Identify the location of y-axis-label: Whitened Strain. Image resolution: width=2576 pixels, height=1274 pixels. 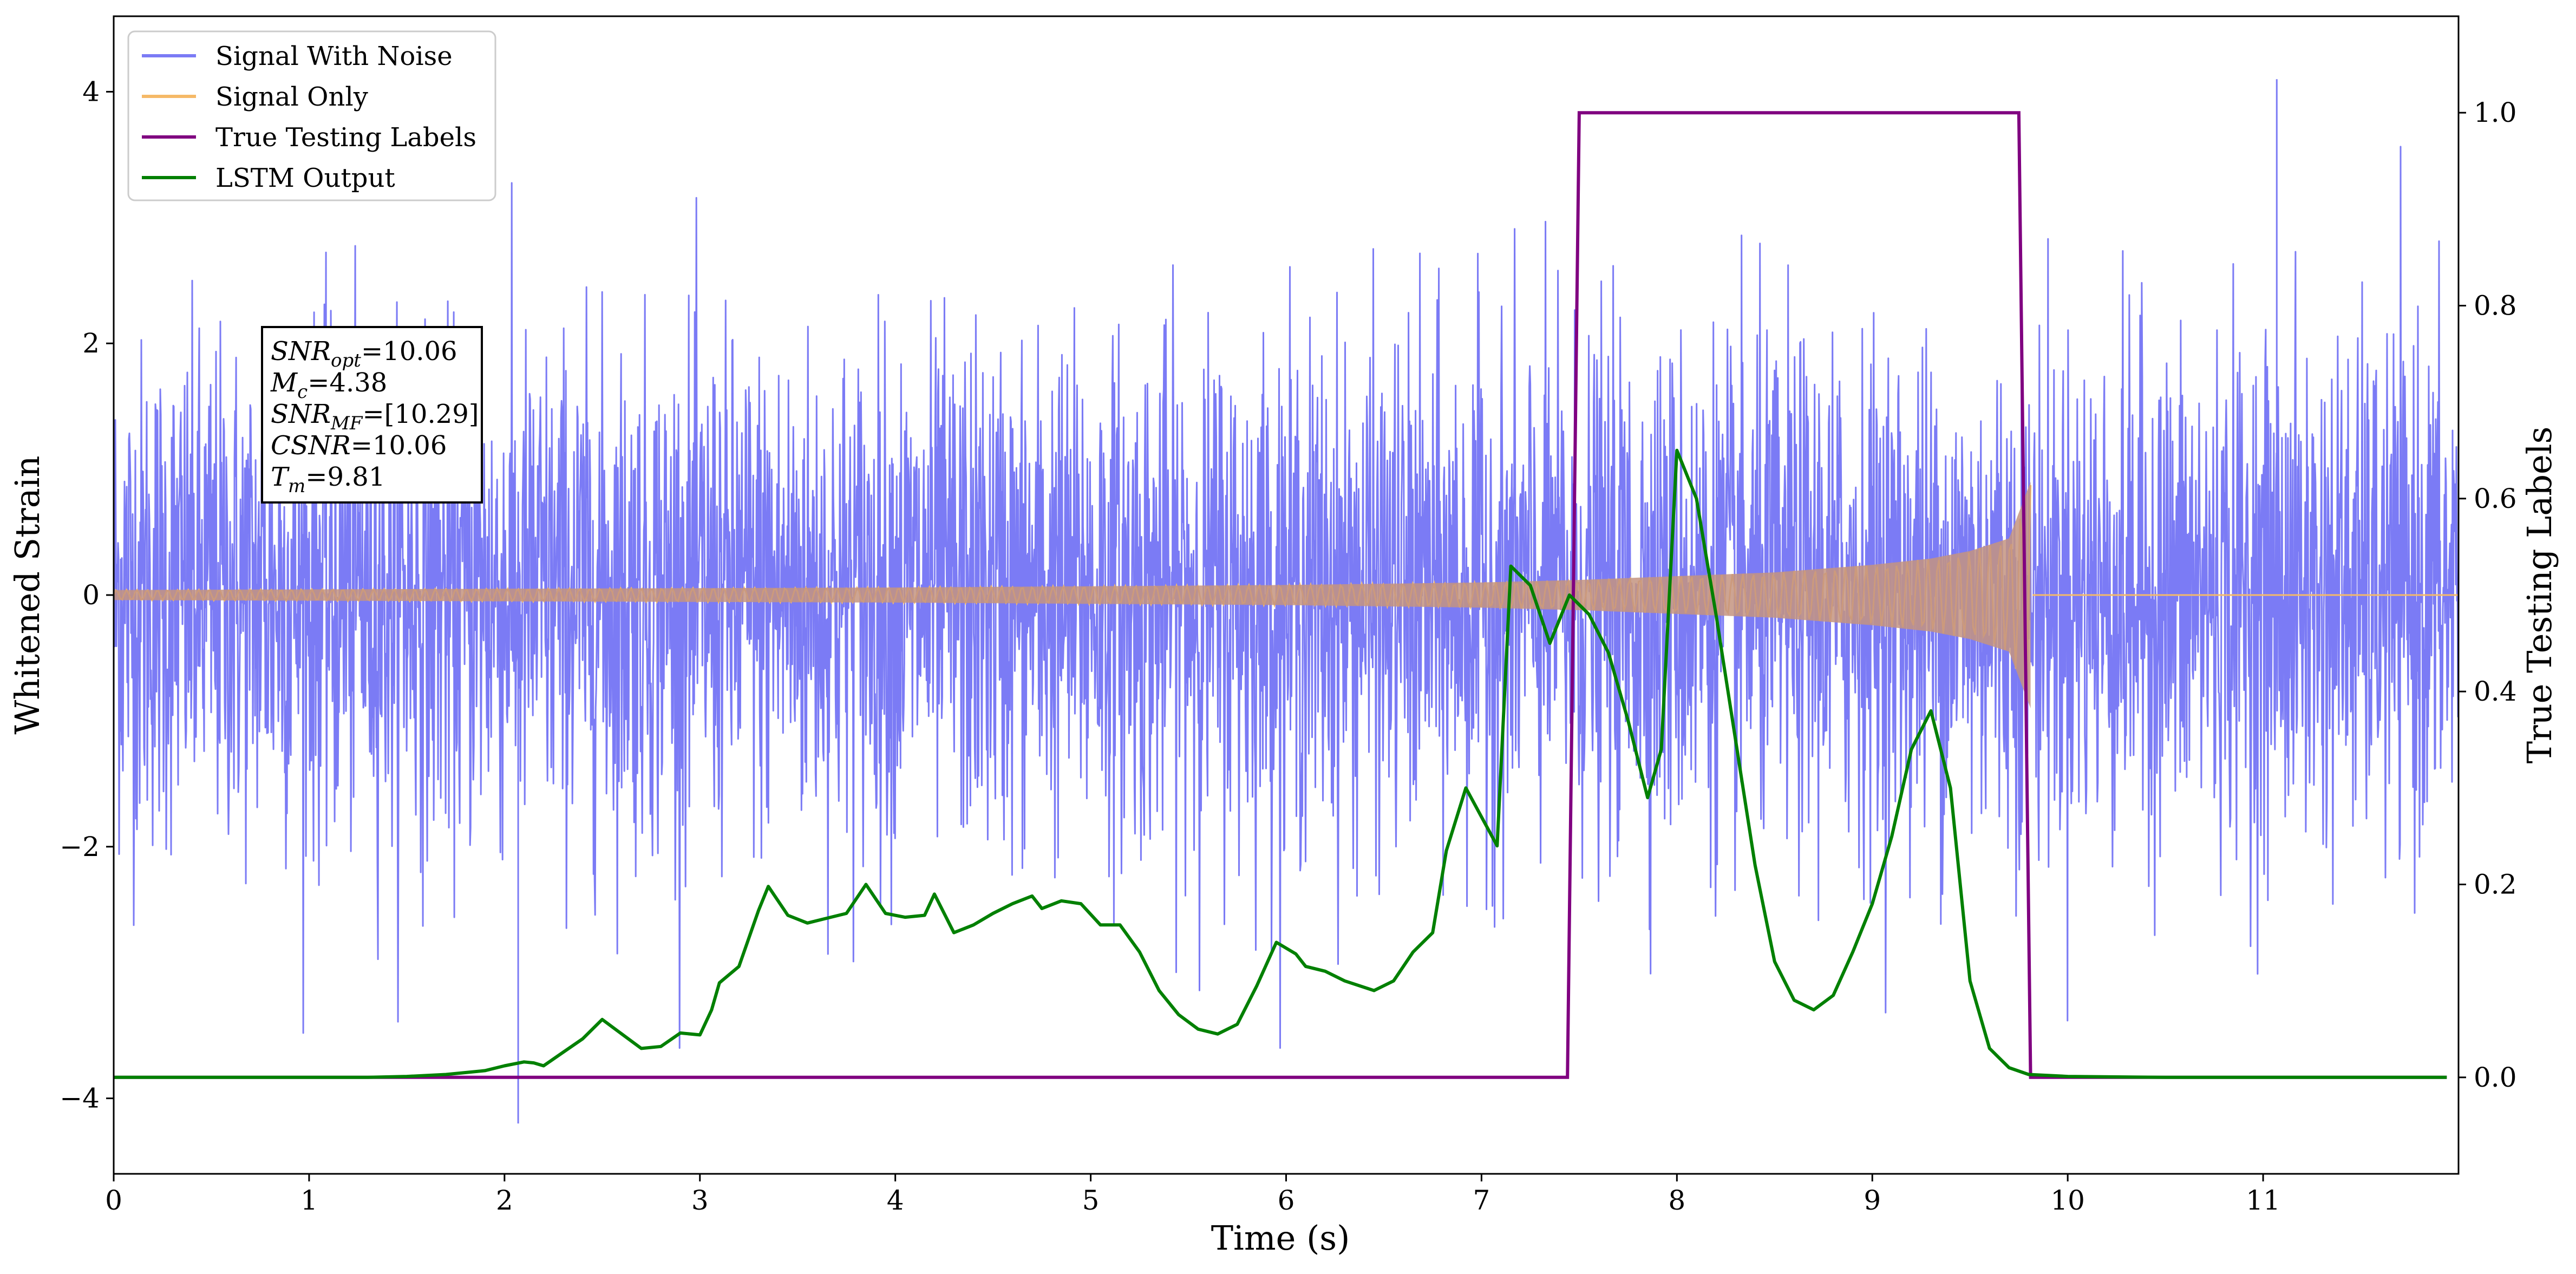
(28, 595).